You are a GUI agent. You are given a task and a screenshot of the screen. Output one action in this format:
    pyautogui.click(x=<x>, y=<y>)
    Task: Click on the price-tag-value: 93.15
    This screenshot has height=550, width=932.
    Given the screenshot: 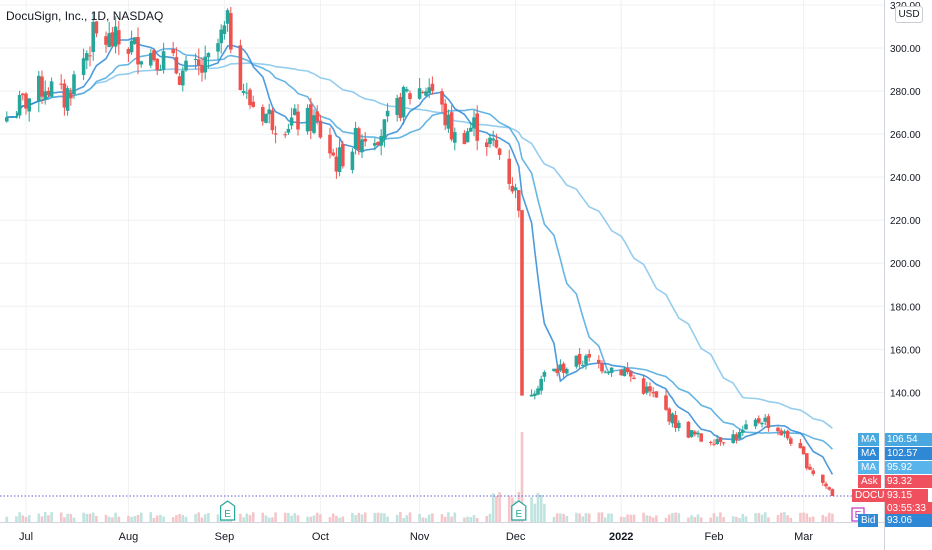 What is the action you would take?
    pyautogui.click(x=906, y=495)
    